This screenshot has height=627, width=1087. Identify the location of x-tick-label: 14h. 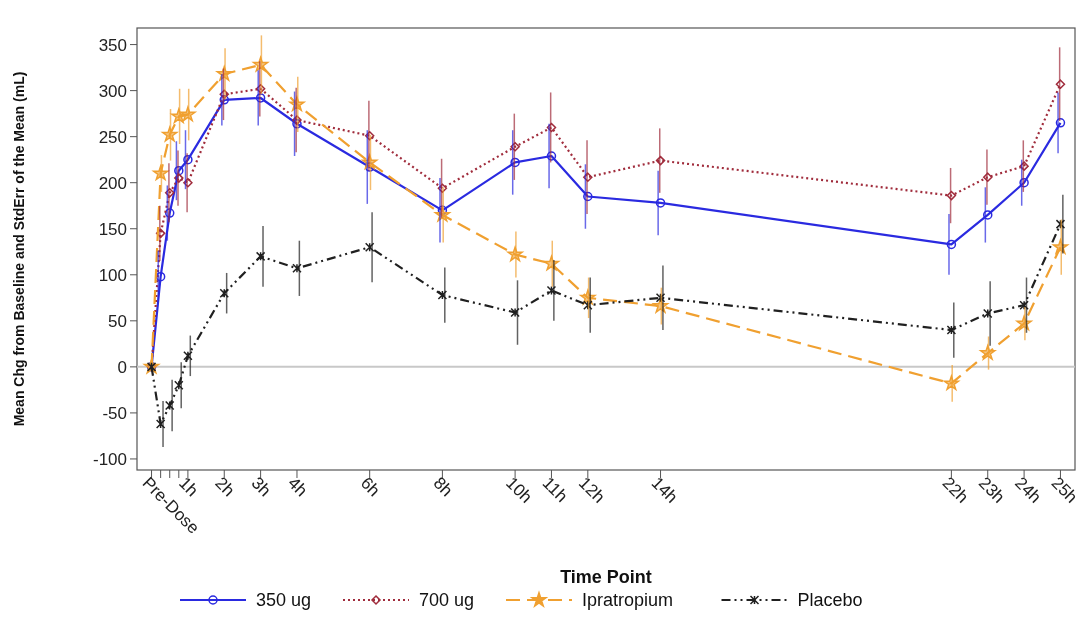
(664, 490).